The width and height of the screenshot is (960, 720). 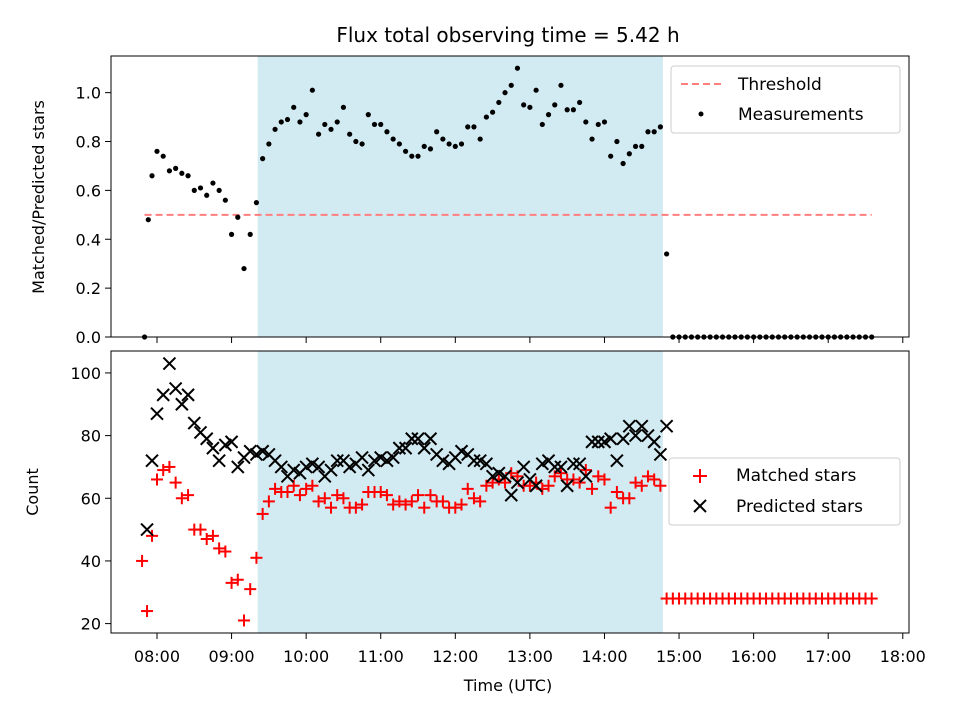 What do you see at coordinates (754, 656) in the screenshot?
I see `x-tick-label: 16:00` at bounding box center [754, 656].